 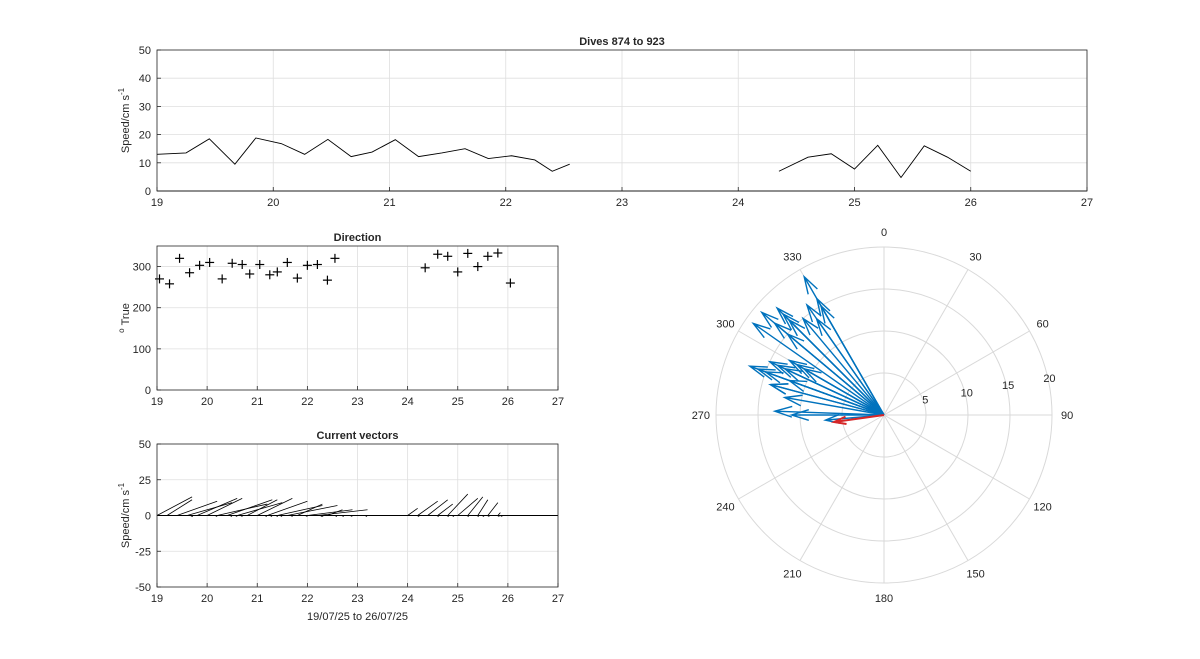 I want to click on vectors-x-tick-label: 22, so click(x=307, y=599).